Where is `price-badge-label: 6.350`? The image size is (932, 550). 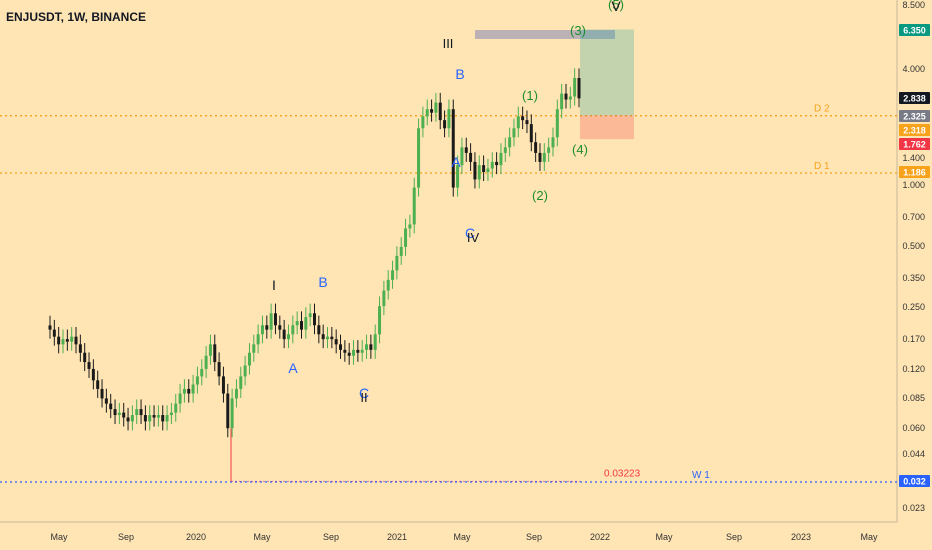
price-badge-label: 6.350 is located at coordinates (914, 31).